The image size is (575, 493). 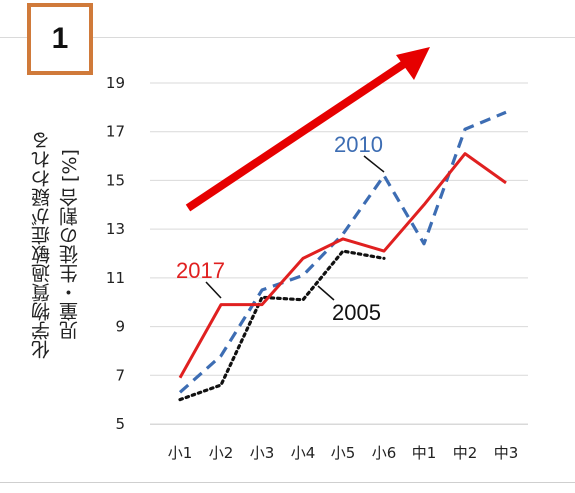 I want to click on y-tick-label: 9, so click(x=120, y=327).